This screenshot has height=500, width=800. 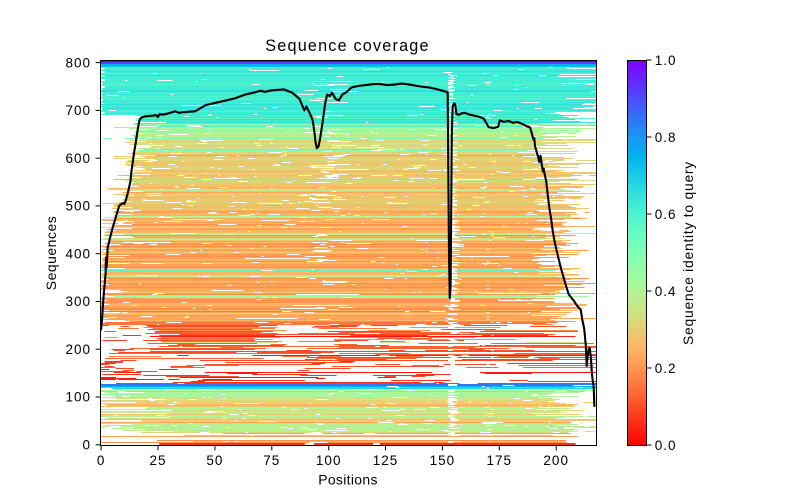 What do you see at coordinates (688, 253) in the screenshot?
I see `svg-text: Sequence identity to query` at bounding box center [688, 253].